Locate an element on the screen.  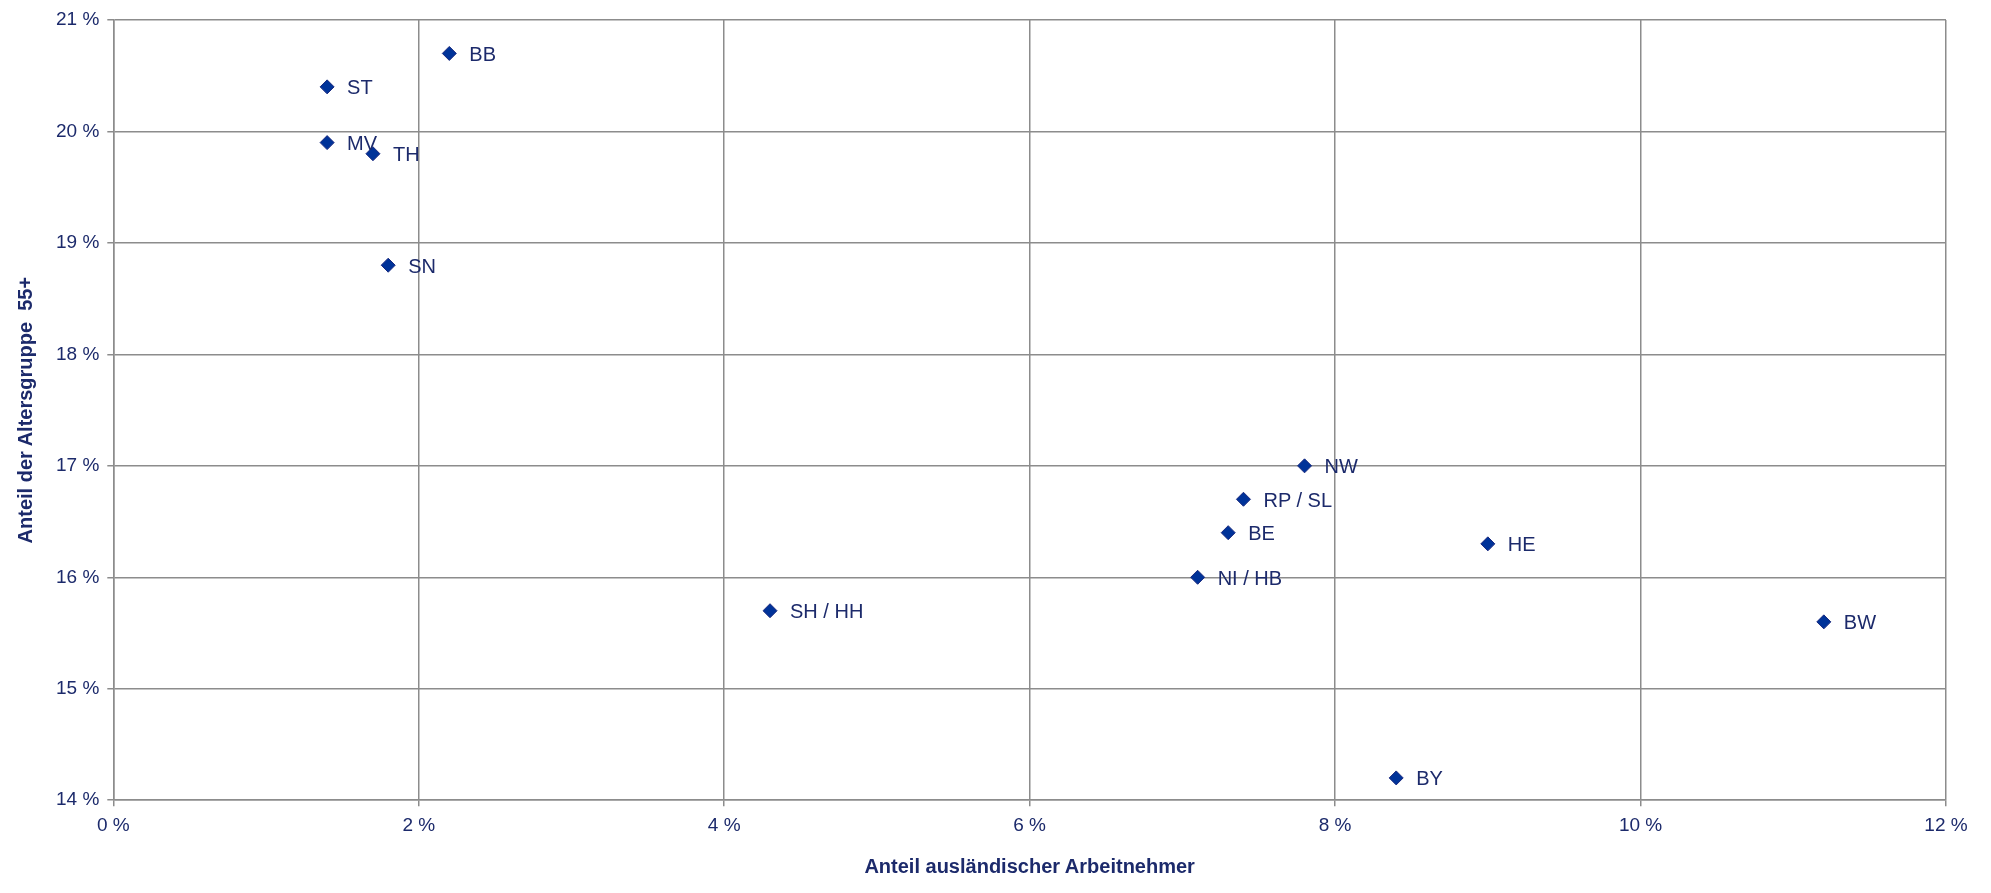
annotation: NI / HB is located at coordinates (1250, 577).